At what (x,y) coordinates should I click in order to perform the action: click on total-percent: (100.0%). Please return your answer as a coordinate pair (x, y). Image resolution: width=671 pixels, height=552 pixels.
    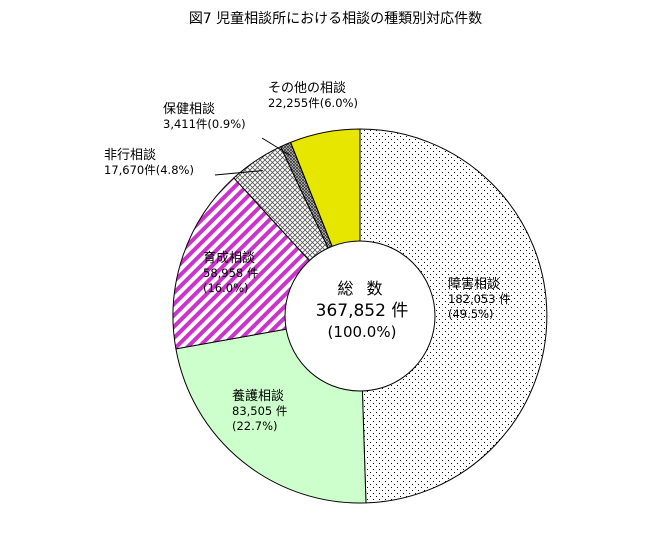
    Looking at the image, I should click on (362, 332).